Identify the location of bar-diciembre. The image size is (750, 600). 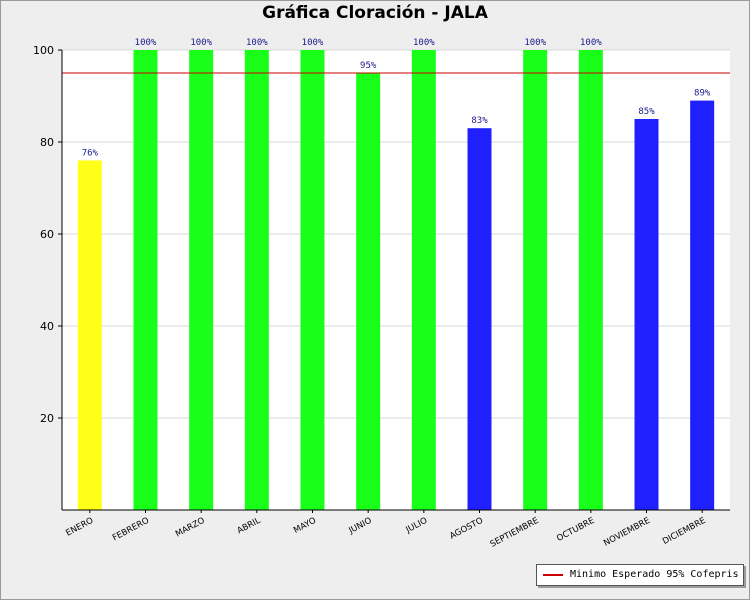
(702, 305).